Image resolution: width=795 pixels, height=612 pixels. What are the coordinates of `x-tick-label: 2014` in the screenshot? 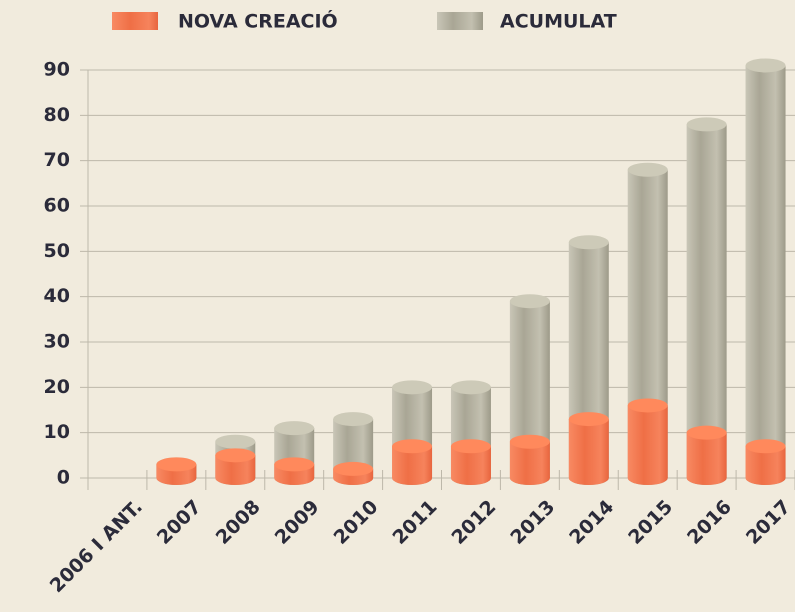 It's located at (591, 522).